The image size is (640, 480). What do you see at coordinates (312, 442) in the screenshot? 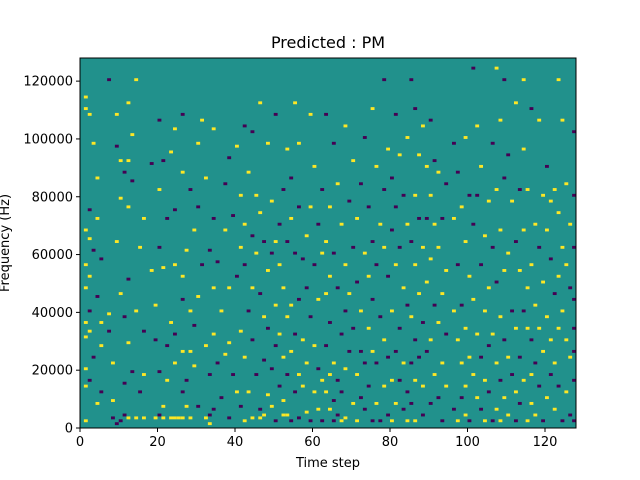
I see `x-tick-label: 60` at bounding box center [312, 442].